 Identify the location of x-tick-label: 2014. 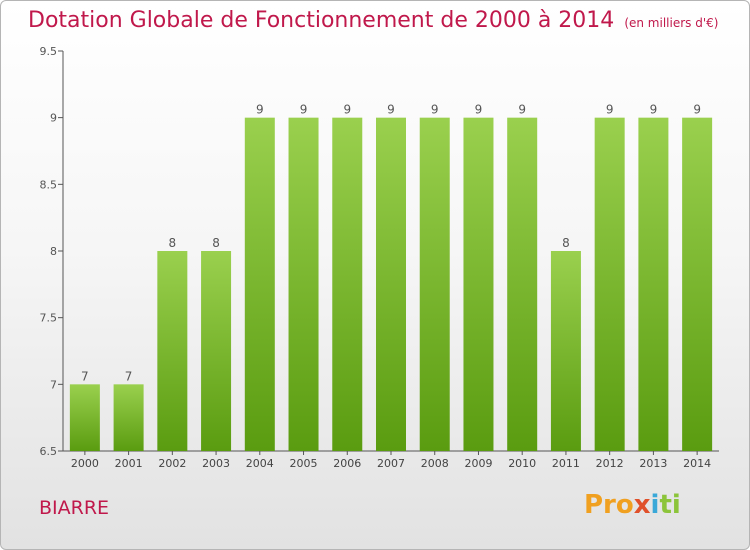
(697, 463).